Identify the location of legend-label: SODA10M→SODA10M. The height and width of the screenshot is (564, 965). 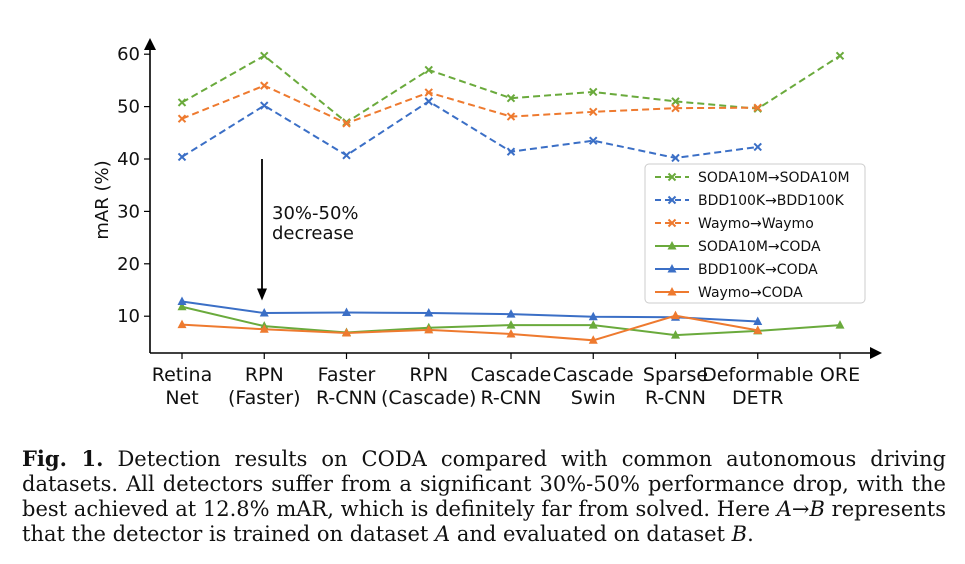
(774, 178).